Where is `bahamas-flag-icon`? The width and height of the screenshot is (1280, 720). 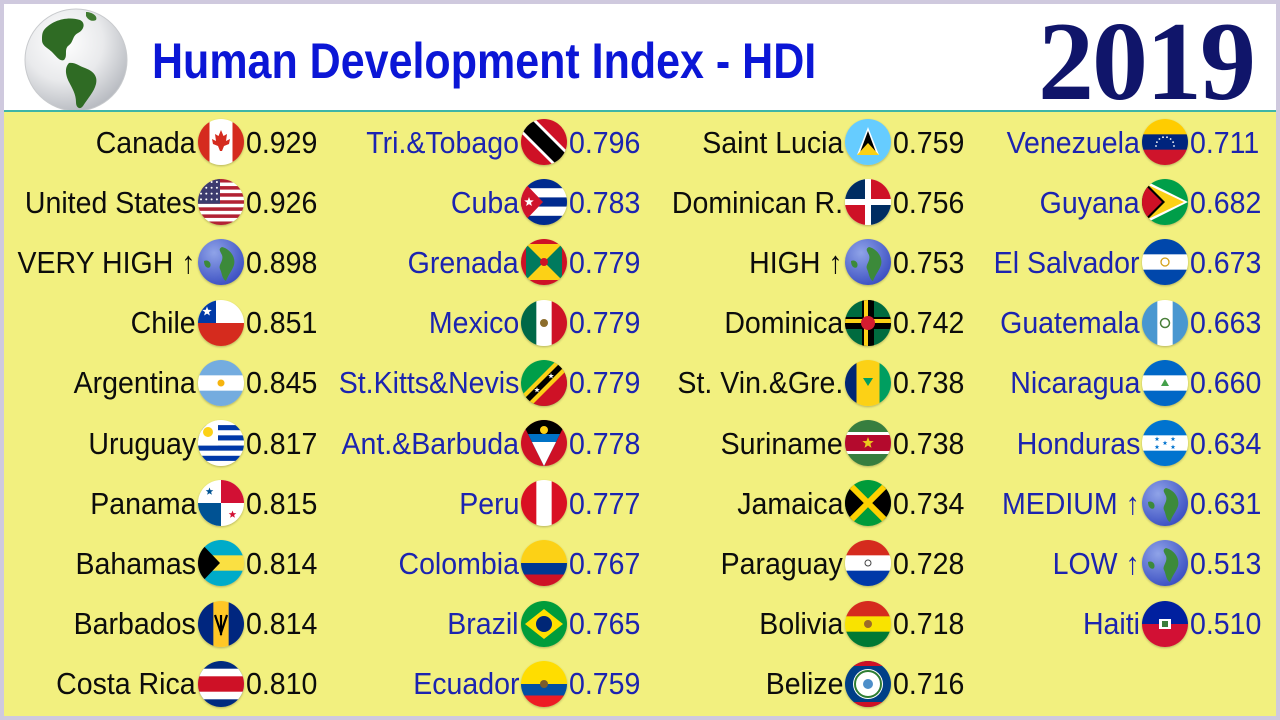
bahamas-flag-icon is located at coordinates (221, 563).